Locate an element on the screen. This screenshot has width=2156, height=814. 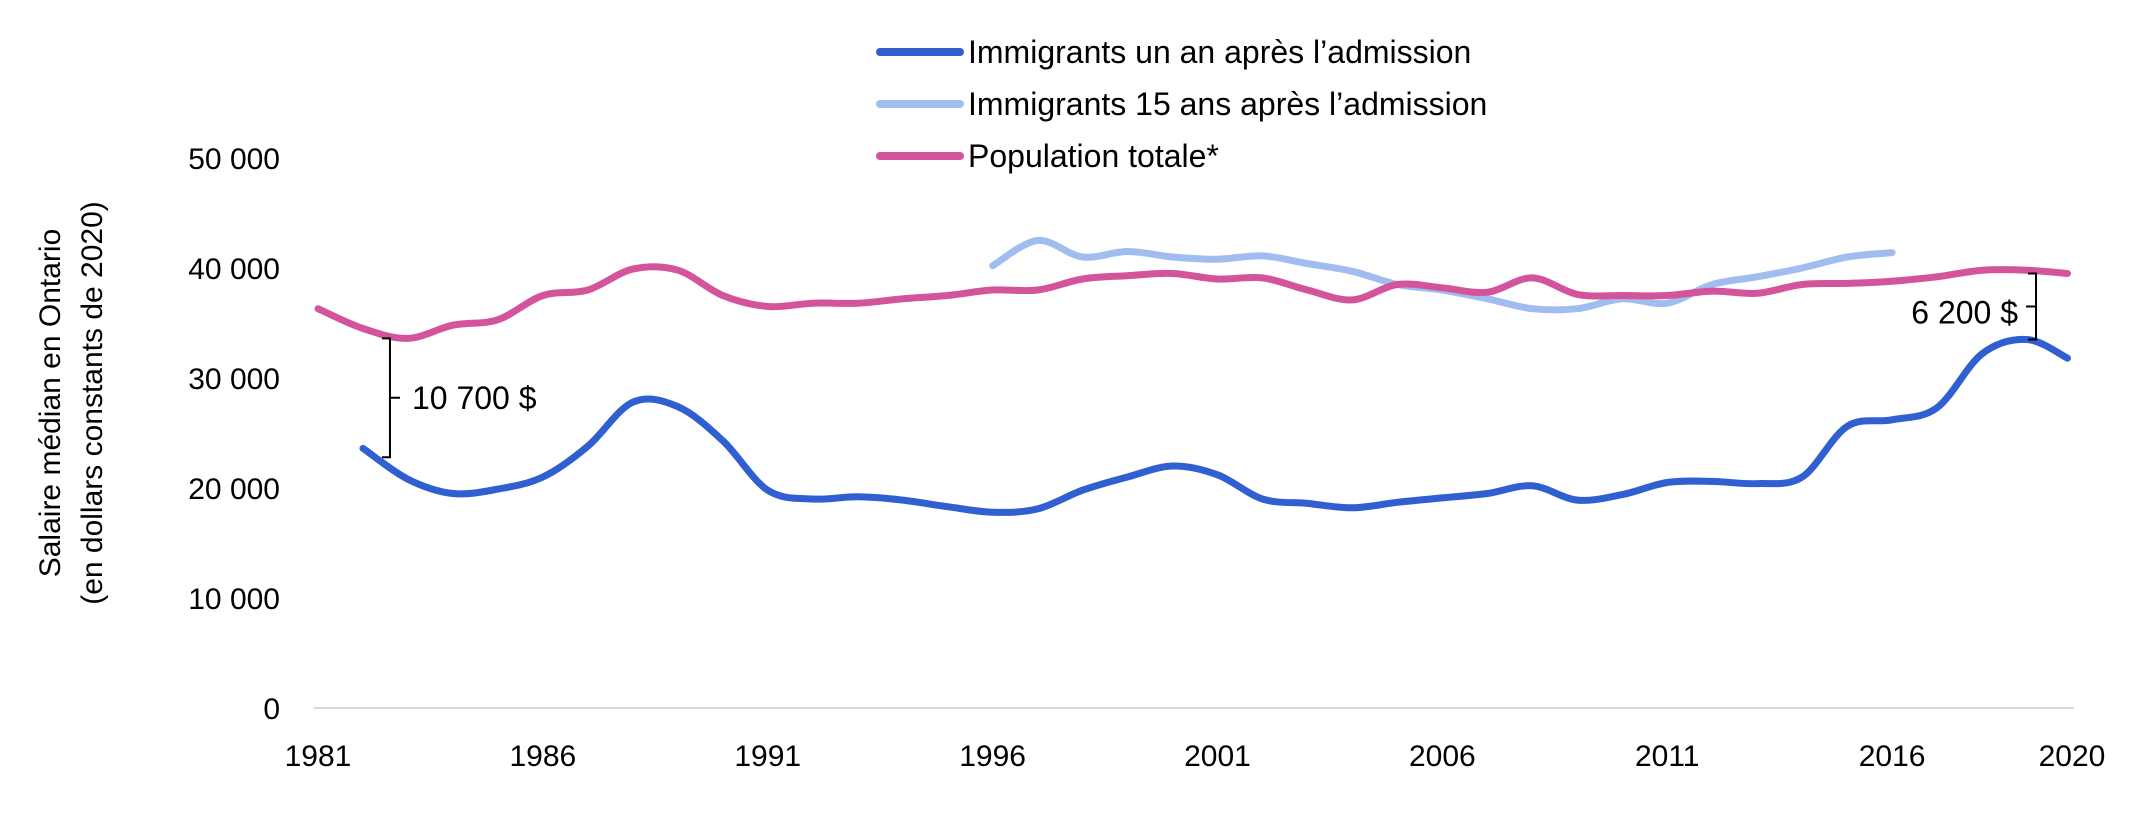
y-tick-label: 40 000 is located at coordinates (234, 269).